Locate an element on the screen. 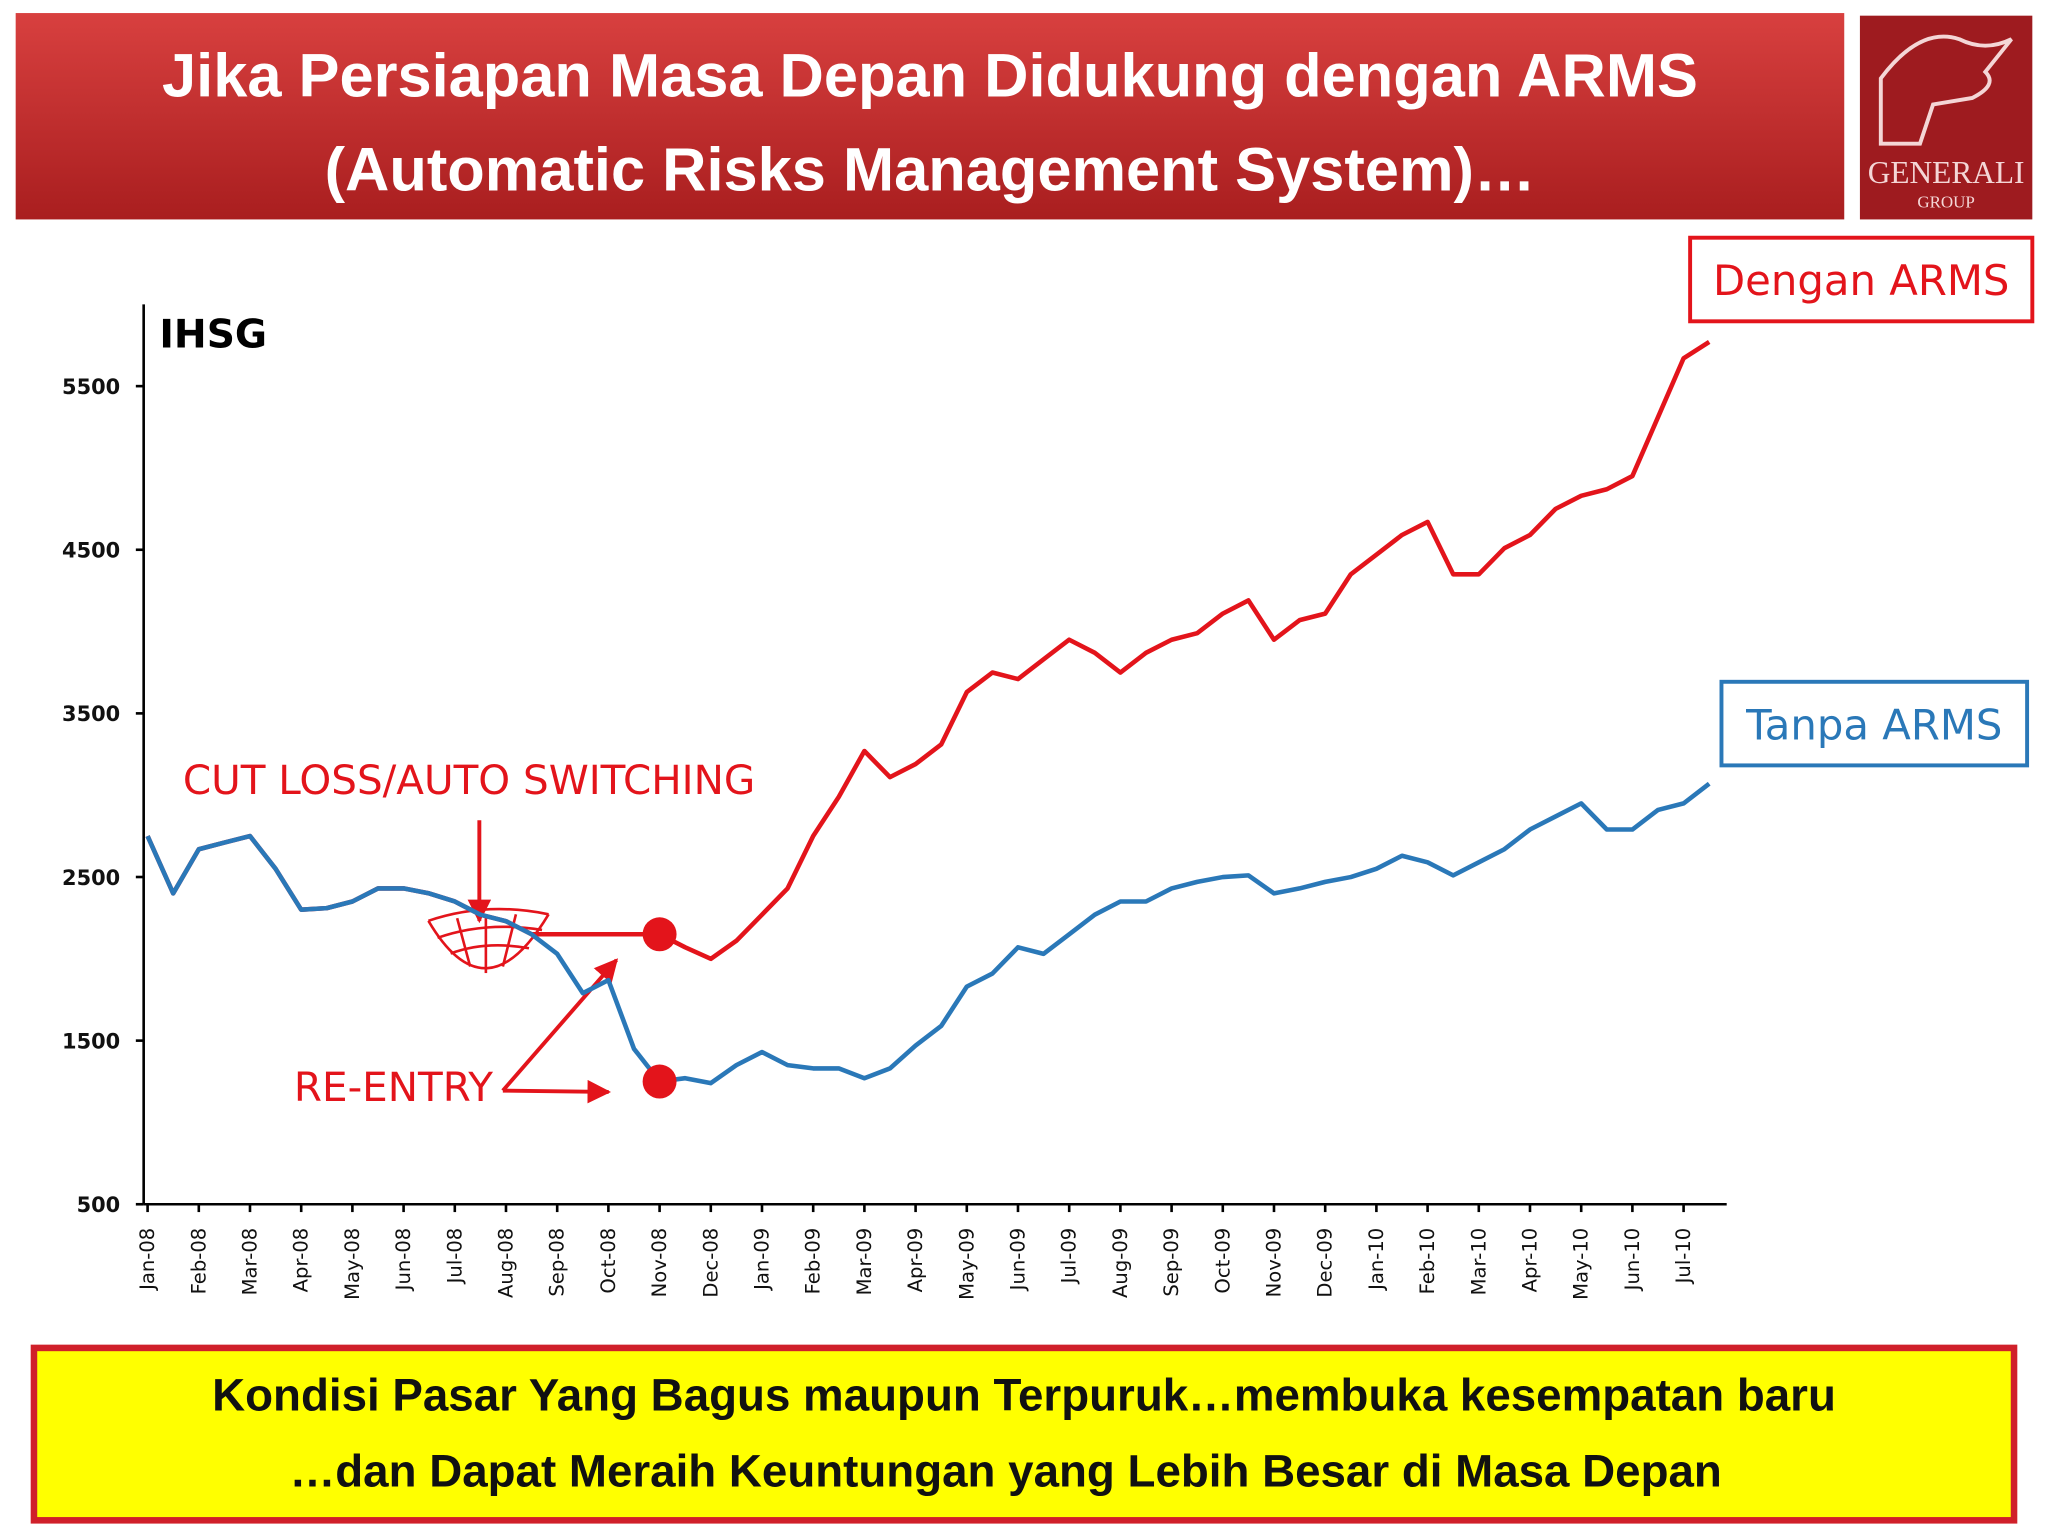 The image size is (2048, 1536). x-tick-label: Aug-08 is located at coordinates (506, 1263).